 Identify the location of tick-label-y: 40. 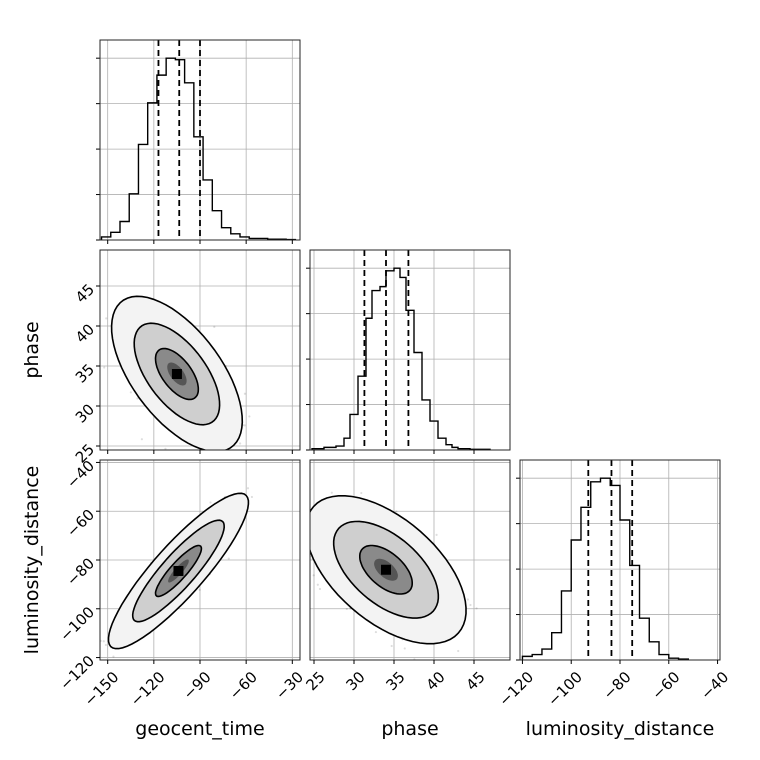
(85, 333).